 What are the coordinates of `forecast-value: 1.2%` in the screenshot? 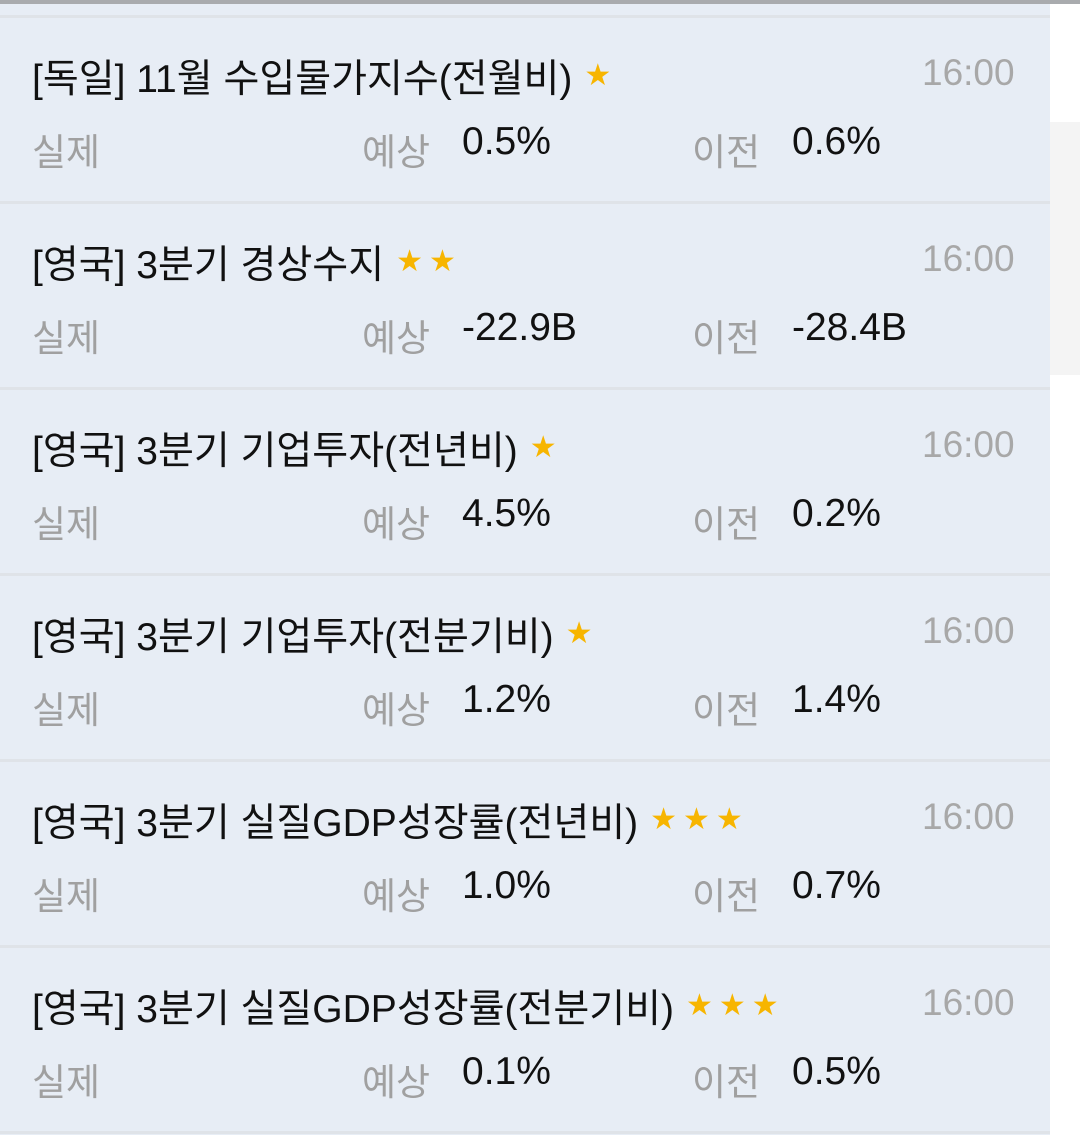 It's located at (506, 699).